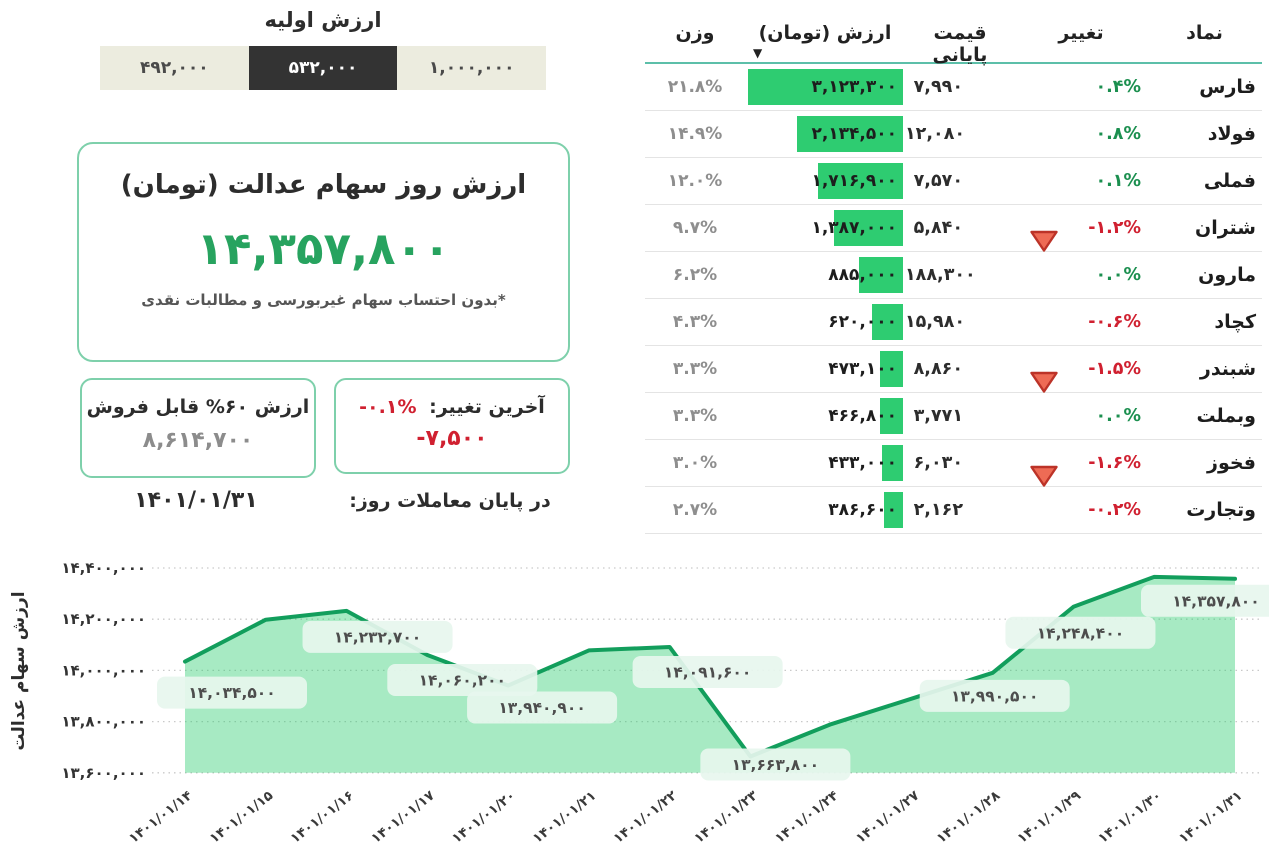 This screenshot has height=851, width=1269. I want to click on y-tick-label: ۱۳,۶۰۰,۰۰۰, so click(103, 773).